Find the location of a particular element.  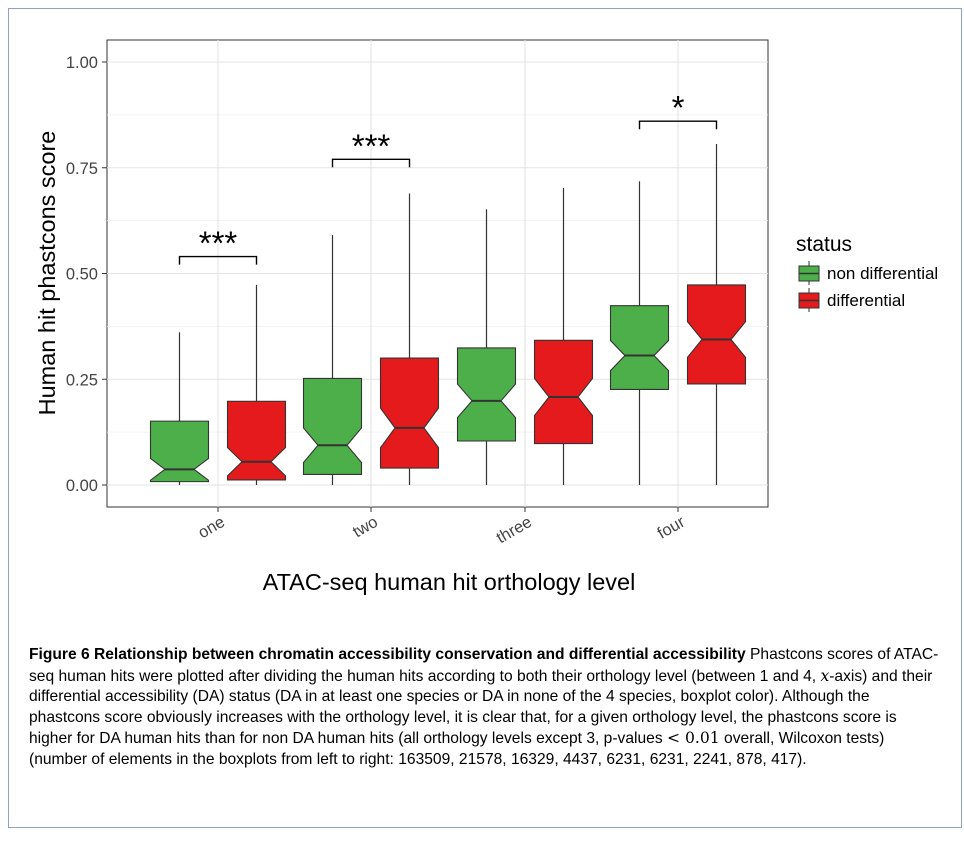

y-tick-label: 0.50 is located at coordinates (82, 275).